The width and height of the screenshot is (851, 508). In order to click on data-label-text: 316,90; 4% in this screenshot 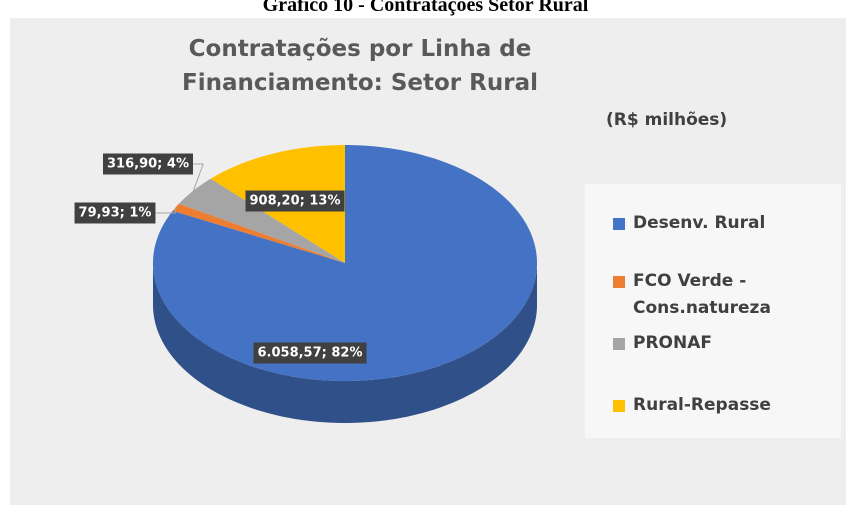, I will do `click(148, 164)`.